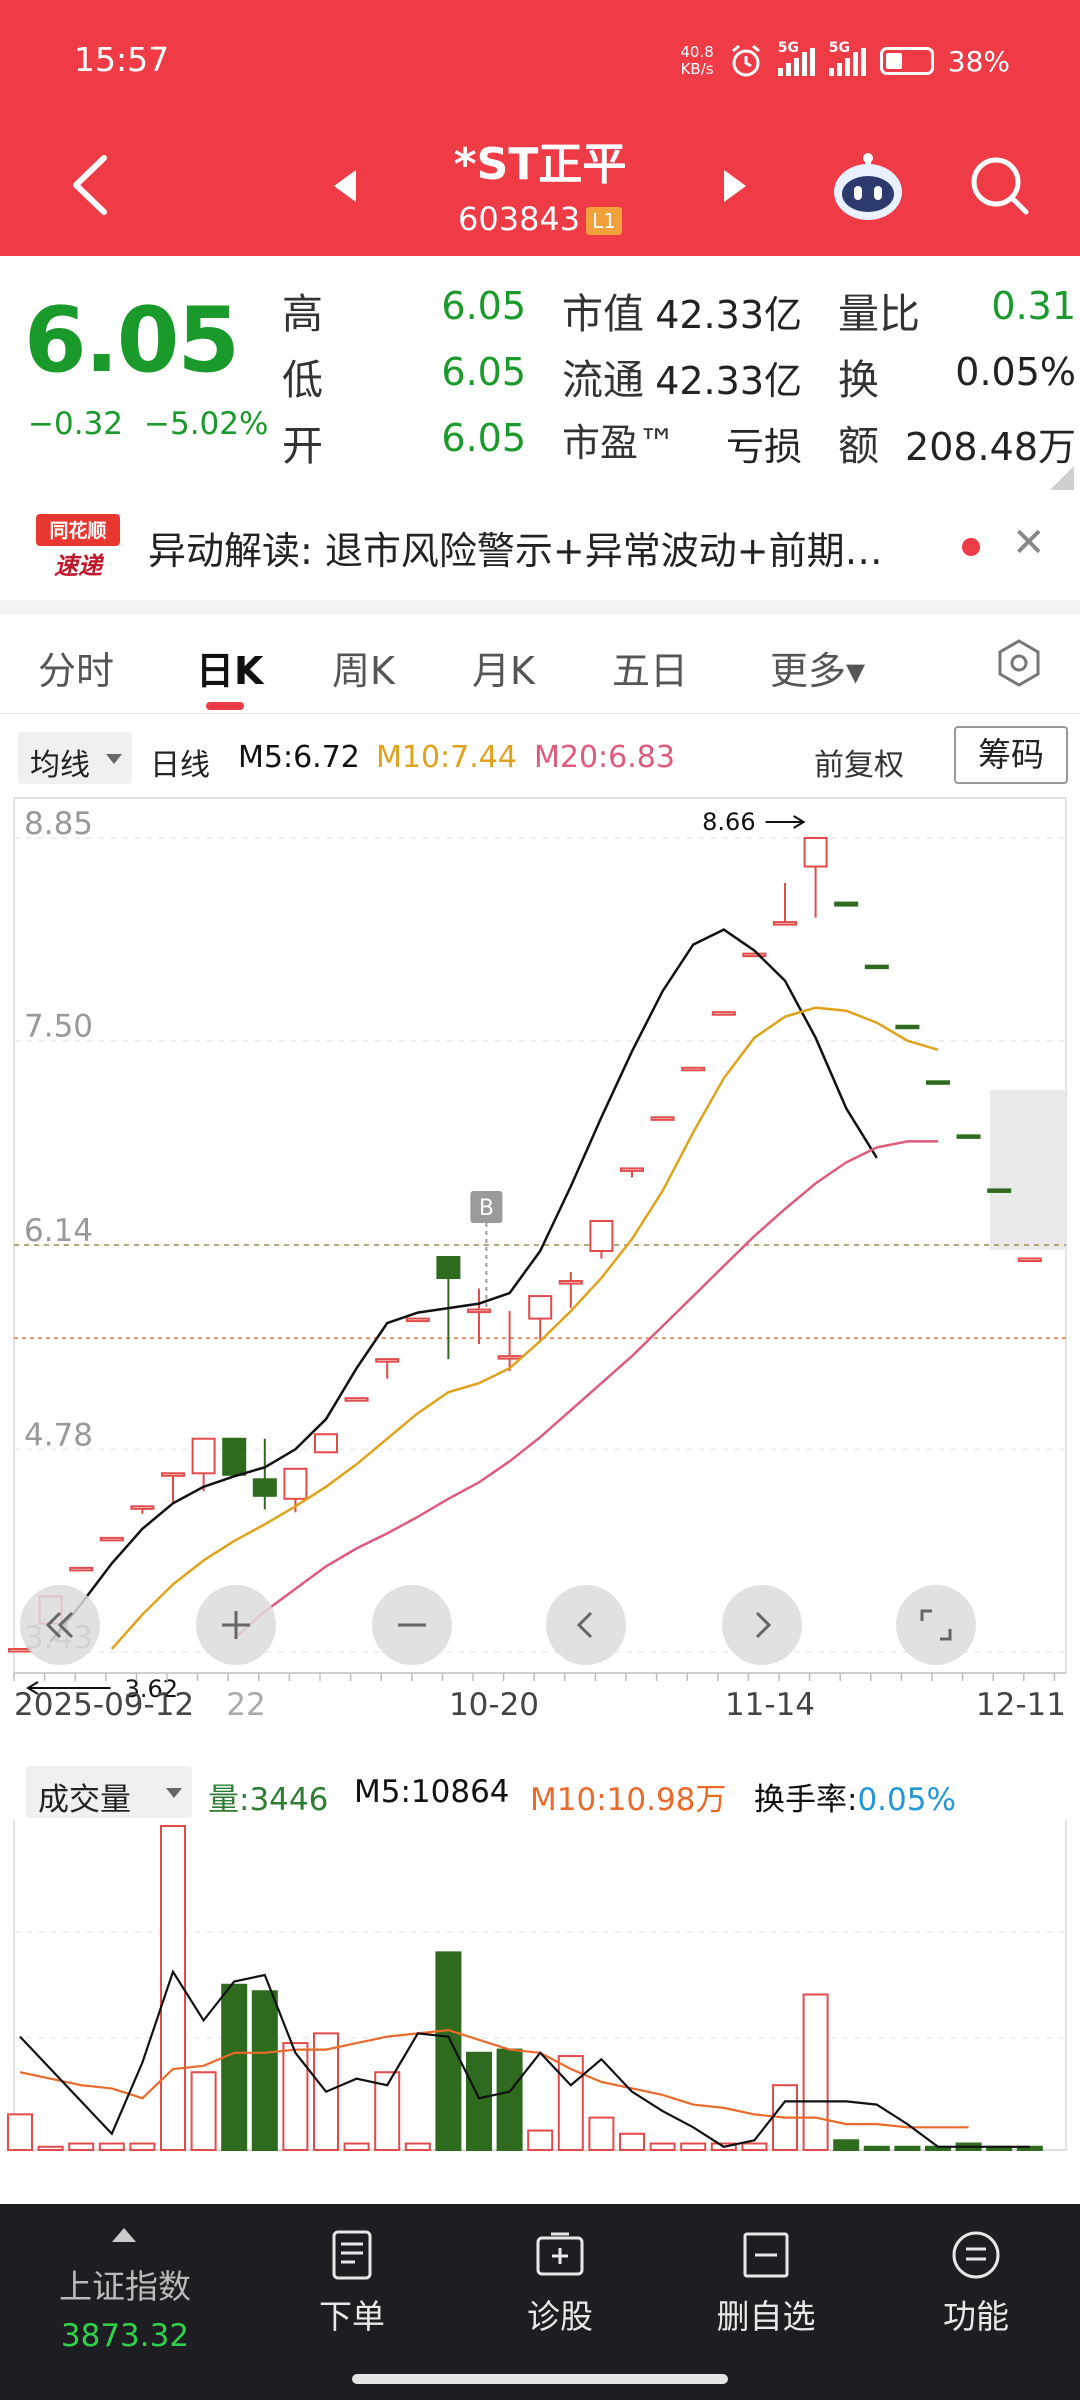 The image size is (1080, 2400). Describe the element at coordinates (236, 1625) in the screenshot. I see `zoom-in-button` at that location.